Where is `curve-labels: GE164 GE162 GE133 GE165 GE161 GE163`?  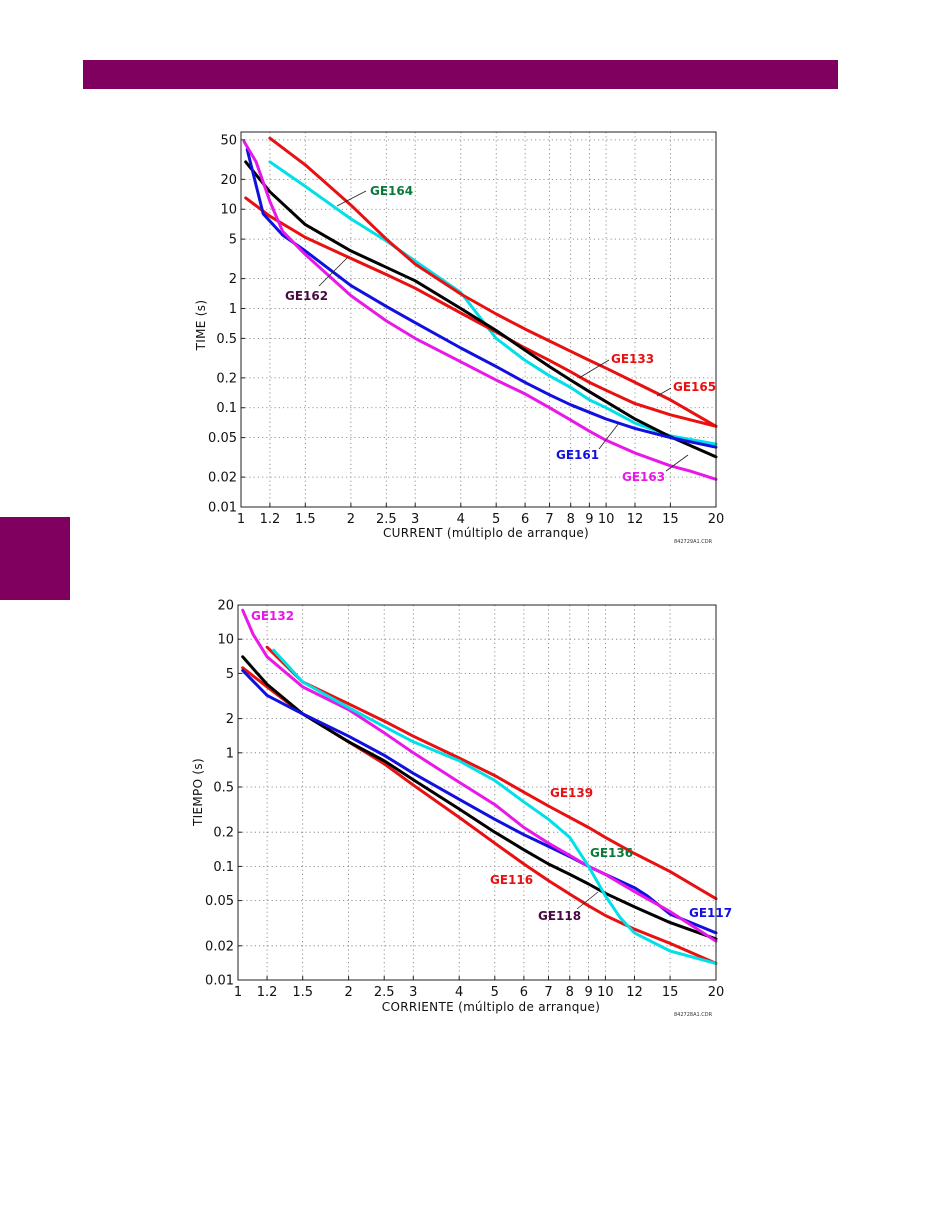 curve-labels: GE164 GE162 GE133 GE165 GE161 GE163 is located at coordinates (500, 334).